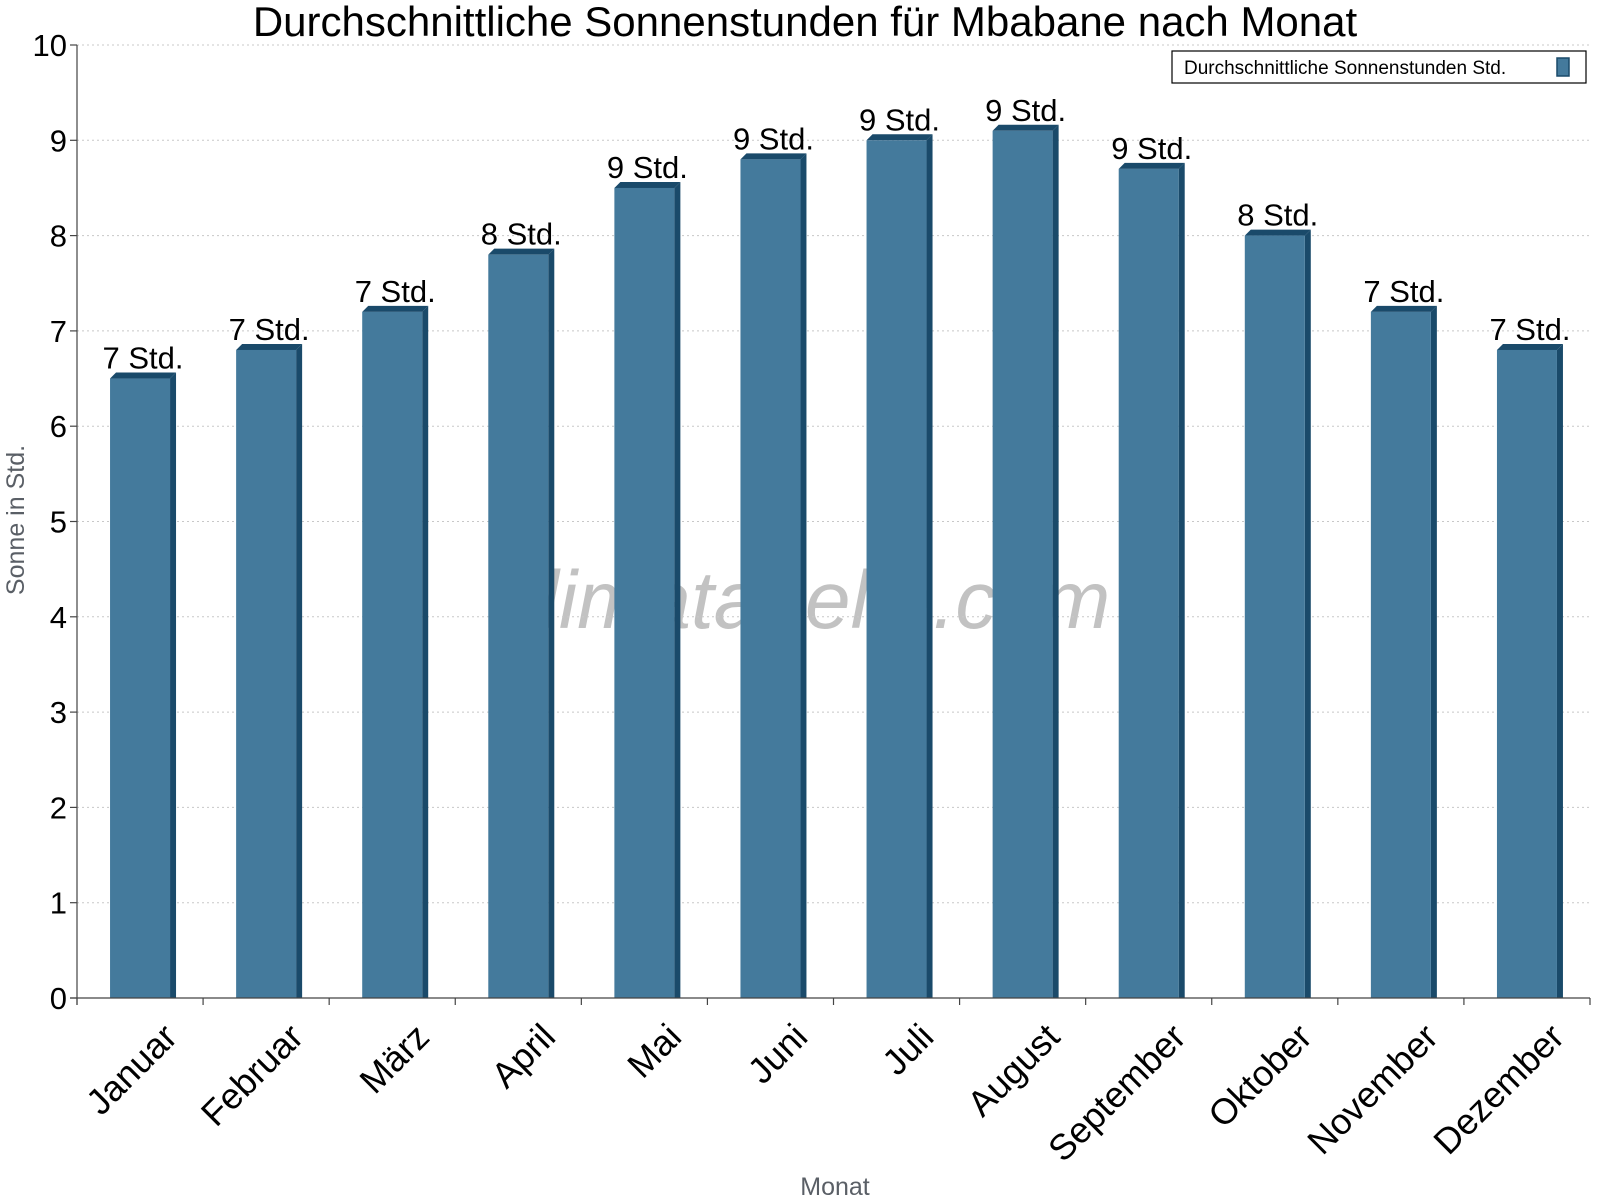 This screenshot has height=1200, width=1600. Describe the element at coordinates (58, 617) in the screenshot. I see `y-tick-label: 4` at that location.